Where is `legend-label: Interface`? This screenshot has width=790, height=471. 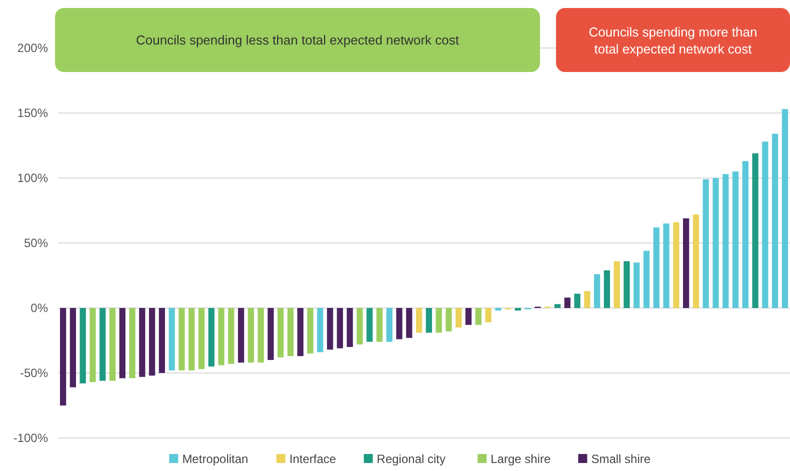 legend-label: Interface is located at coordinates (312, 459).